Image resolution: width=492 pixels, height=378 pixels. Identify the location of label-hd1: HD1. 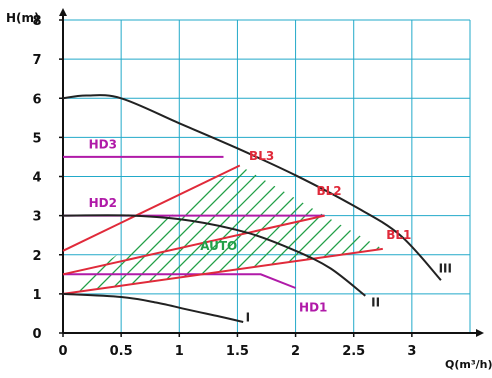
(313, 307).